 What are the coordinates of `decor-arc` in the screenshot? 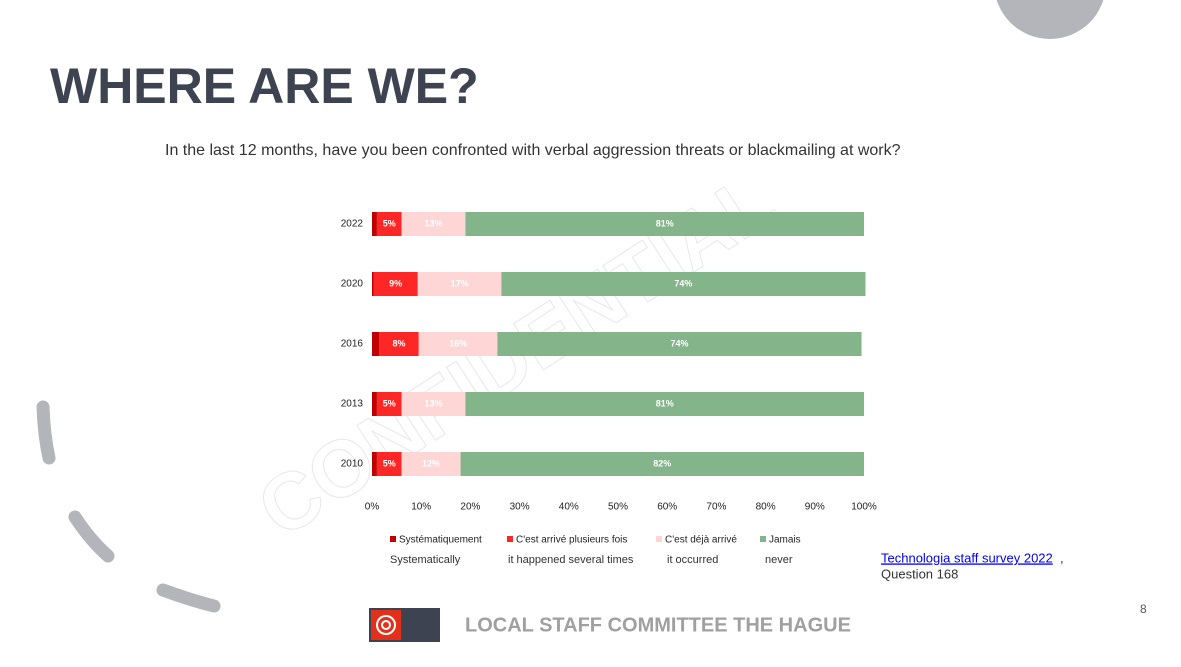 It's located at (128, 506).